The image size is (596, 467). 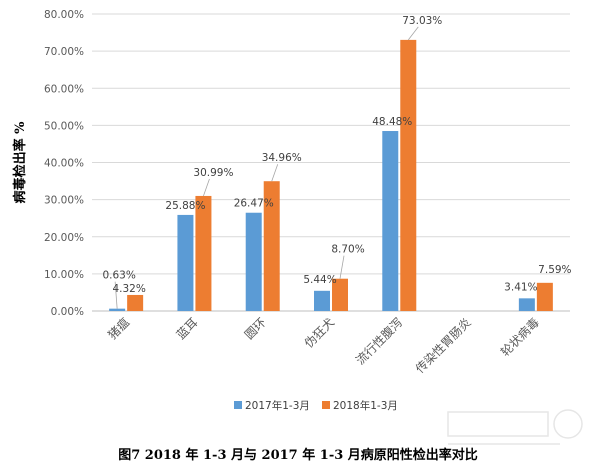 I want to click on x-category-label: 圆环, so click(x=255, y=328).